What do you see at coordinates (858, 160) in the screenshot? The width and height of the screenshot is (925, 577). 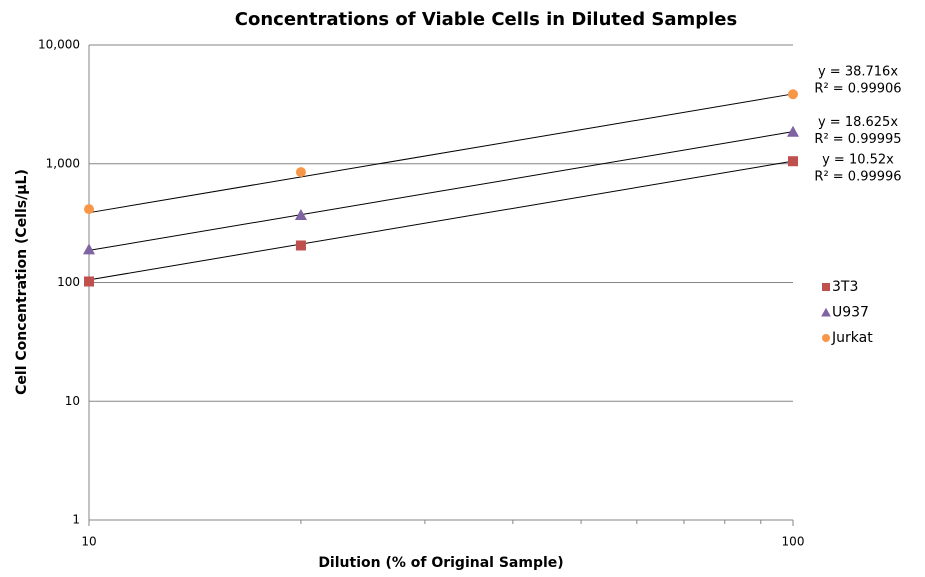 I see `trendline-equation: y = 10.52x` at bounding box center [858, 160].